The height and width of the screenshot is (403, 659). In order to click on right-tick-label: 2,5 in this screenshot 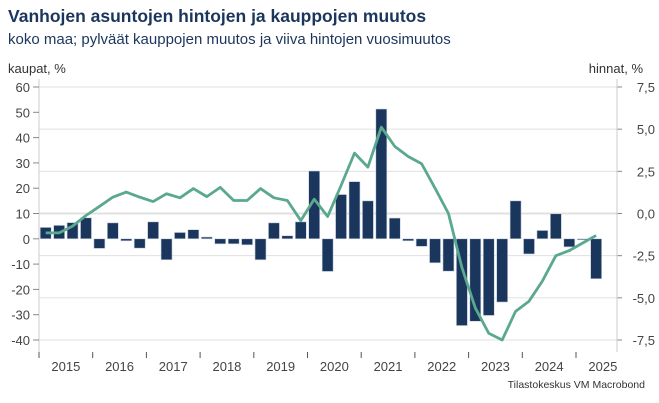, I will do `click(646, 171)`.